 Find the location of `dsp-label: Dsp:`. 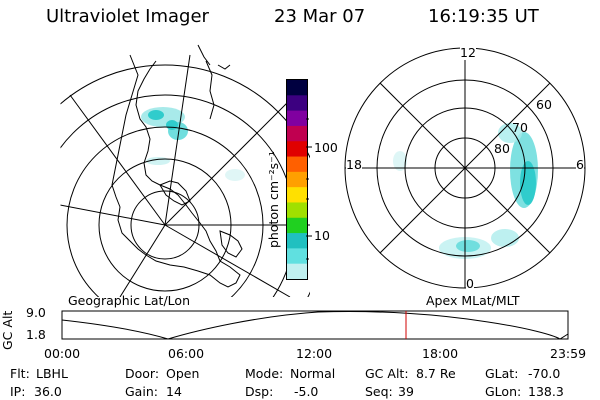

dsp-label: Dsp: is located at coordinates (259, 391).